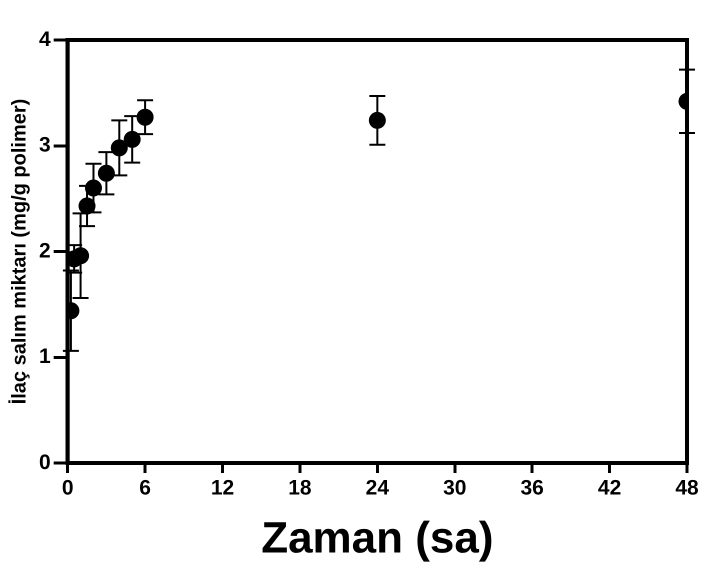  What do you see at coordinates (44, 462) in the screenshot?
I see `y-tick-label: 0` at bounding box center [44, 462].